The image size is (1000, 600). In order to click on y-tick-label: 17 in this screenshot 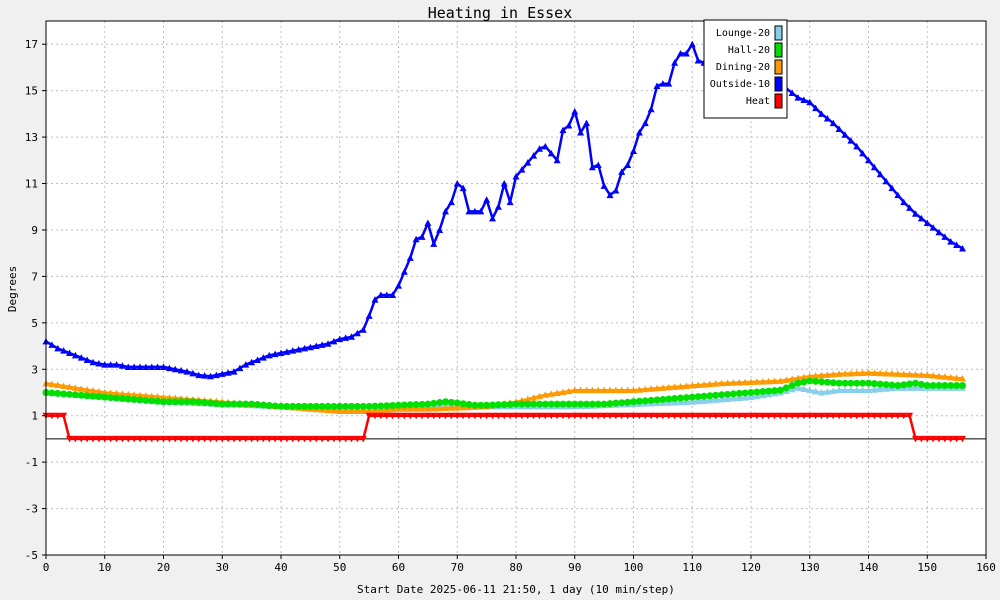, I will do `click(31, 44)`.